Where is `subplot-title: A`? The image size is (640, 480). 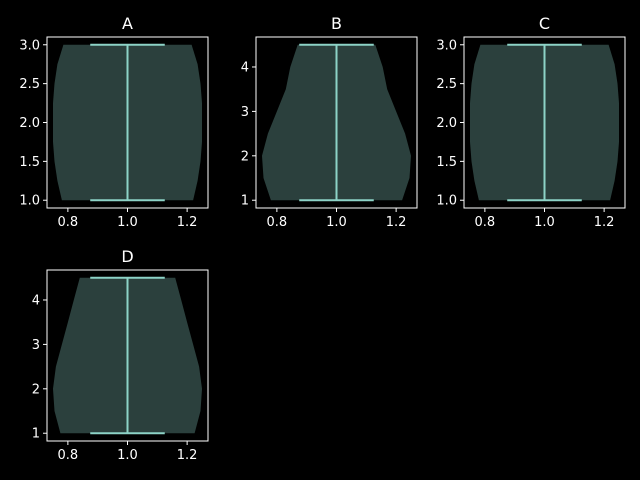 subplot-title: A is located at coordinates (127, 23).